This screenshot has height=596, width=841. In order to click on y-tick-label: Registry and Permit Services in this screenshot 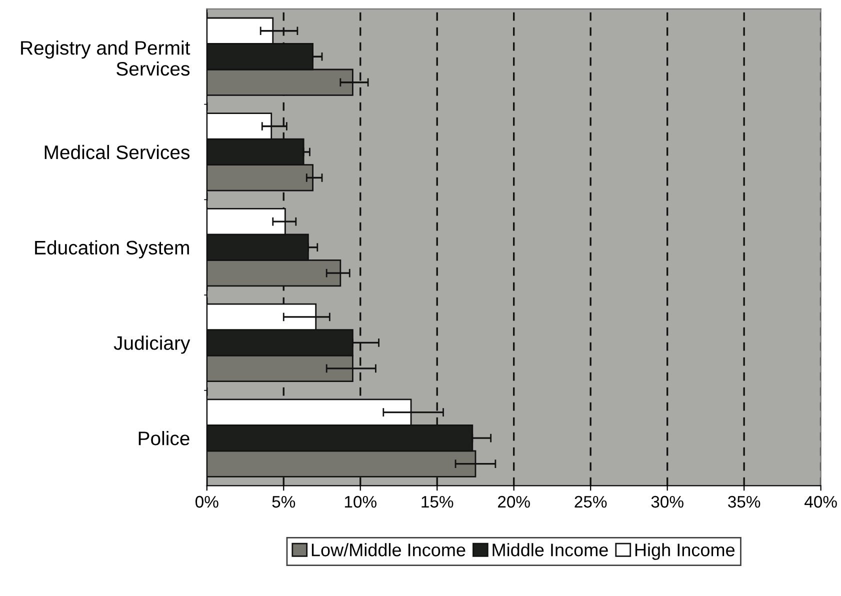, I will do `click(105, 58)`.